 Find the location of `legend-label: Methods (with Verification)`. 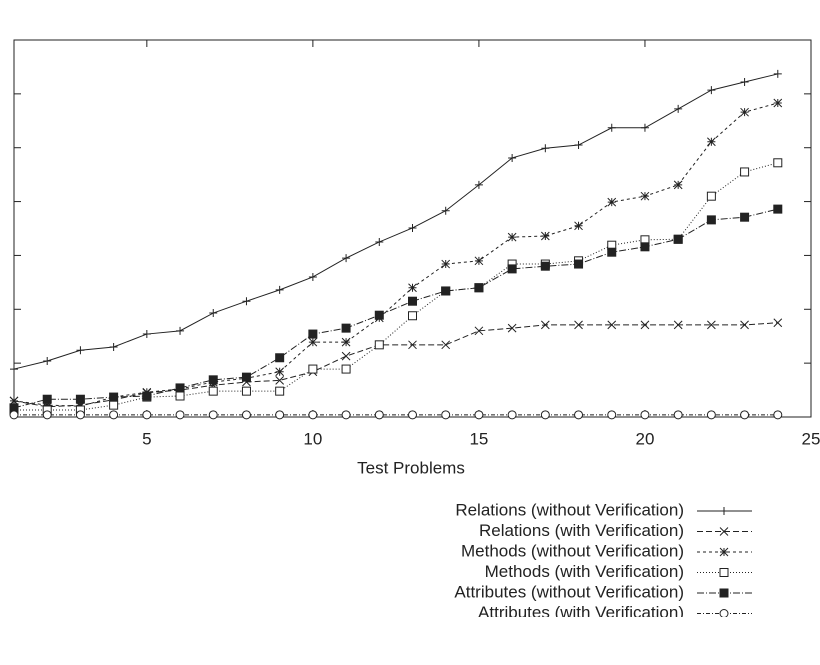

legend-label: Methods (with Verification) is located at coordinates (584, 571).